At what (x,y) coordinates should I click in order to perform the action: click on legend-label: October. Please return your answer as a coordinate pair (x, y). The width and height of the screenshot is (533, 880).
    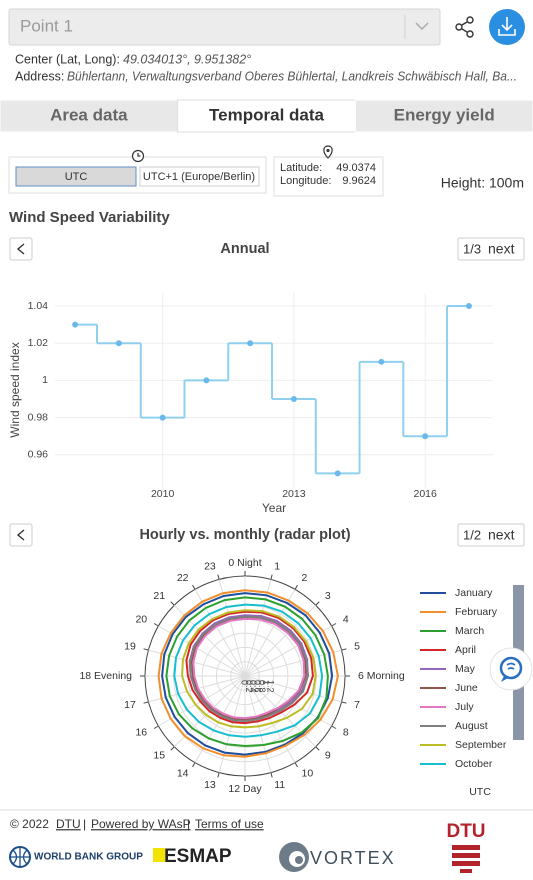
    Looking at the image, I should click on (474, 764).